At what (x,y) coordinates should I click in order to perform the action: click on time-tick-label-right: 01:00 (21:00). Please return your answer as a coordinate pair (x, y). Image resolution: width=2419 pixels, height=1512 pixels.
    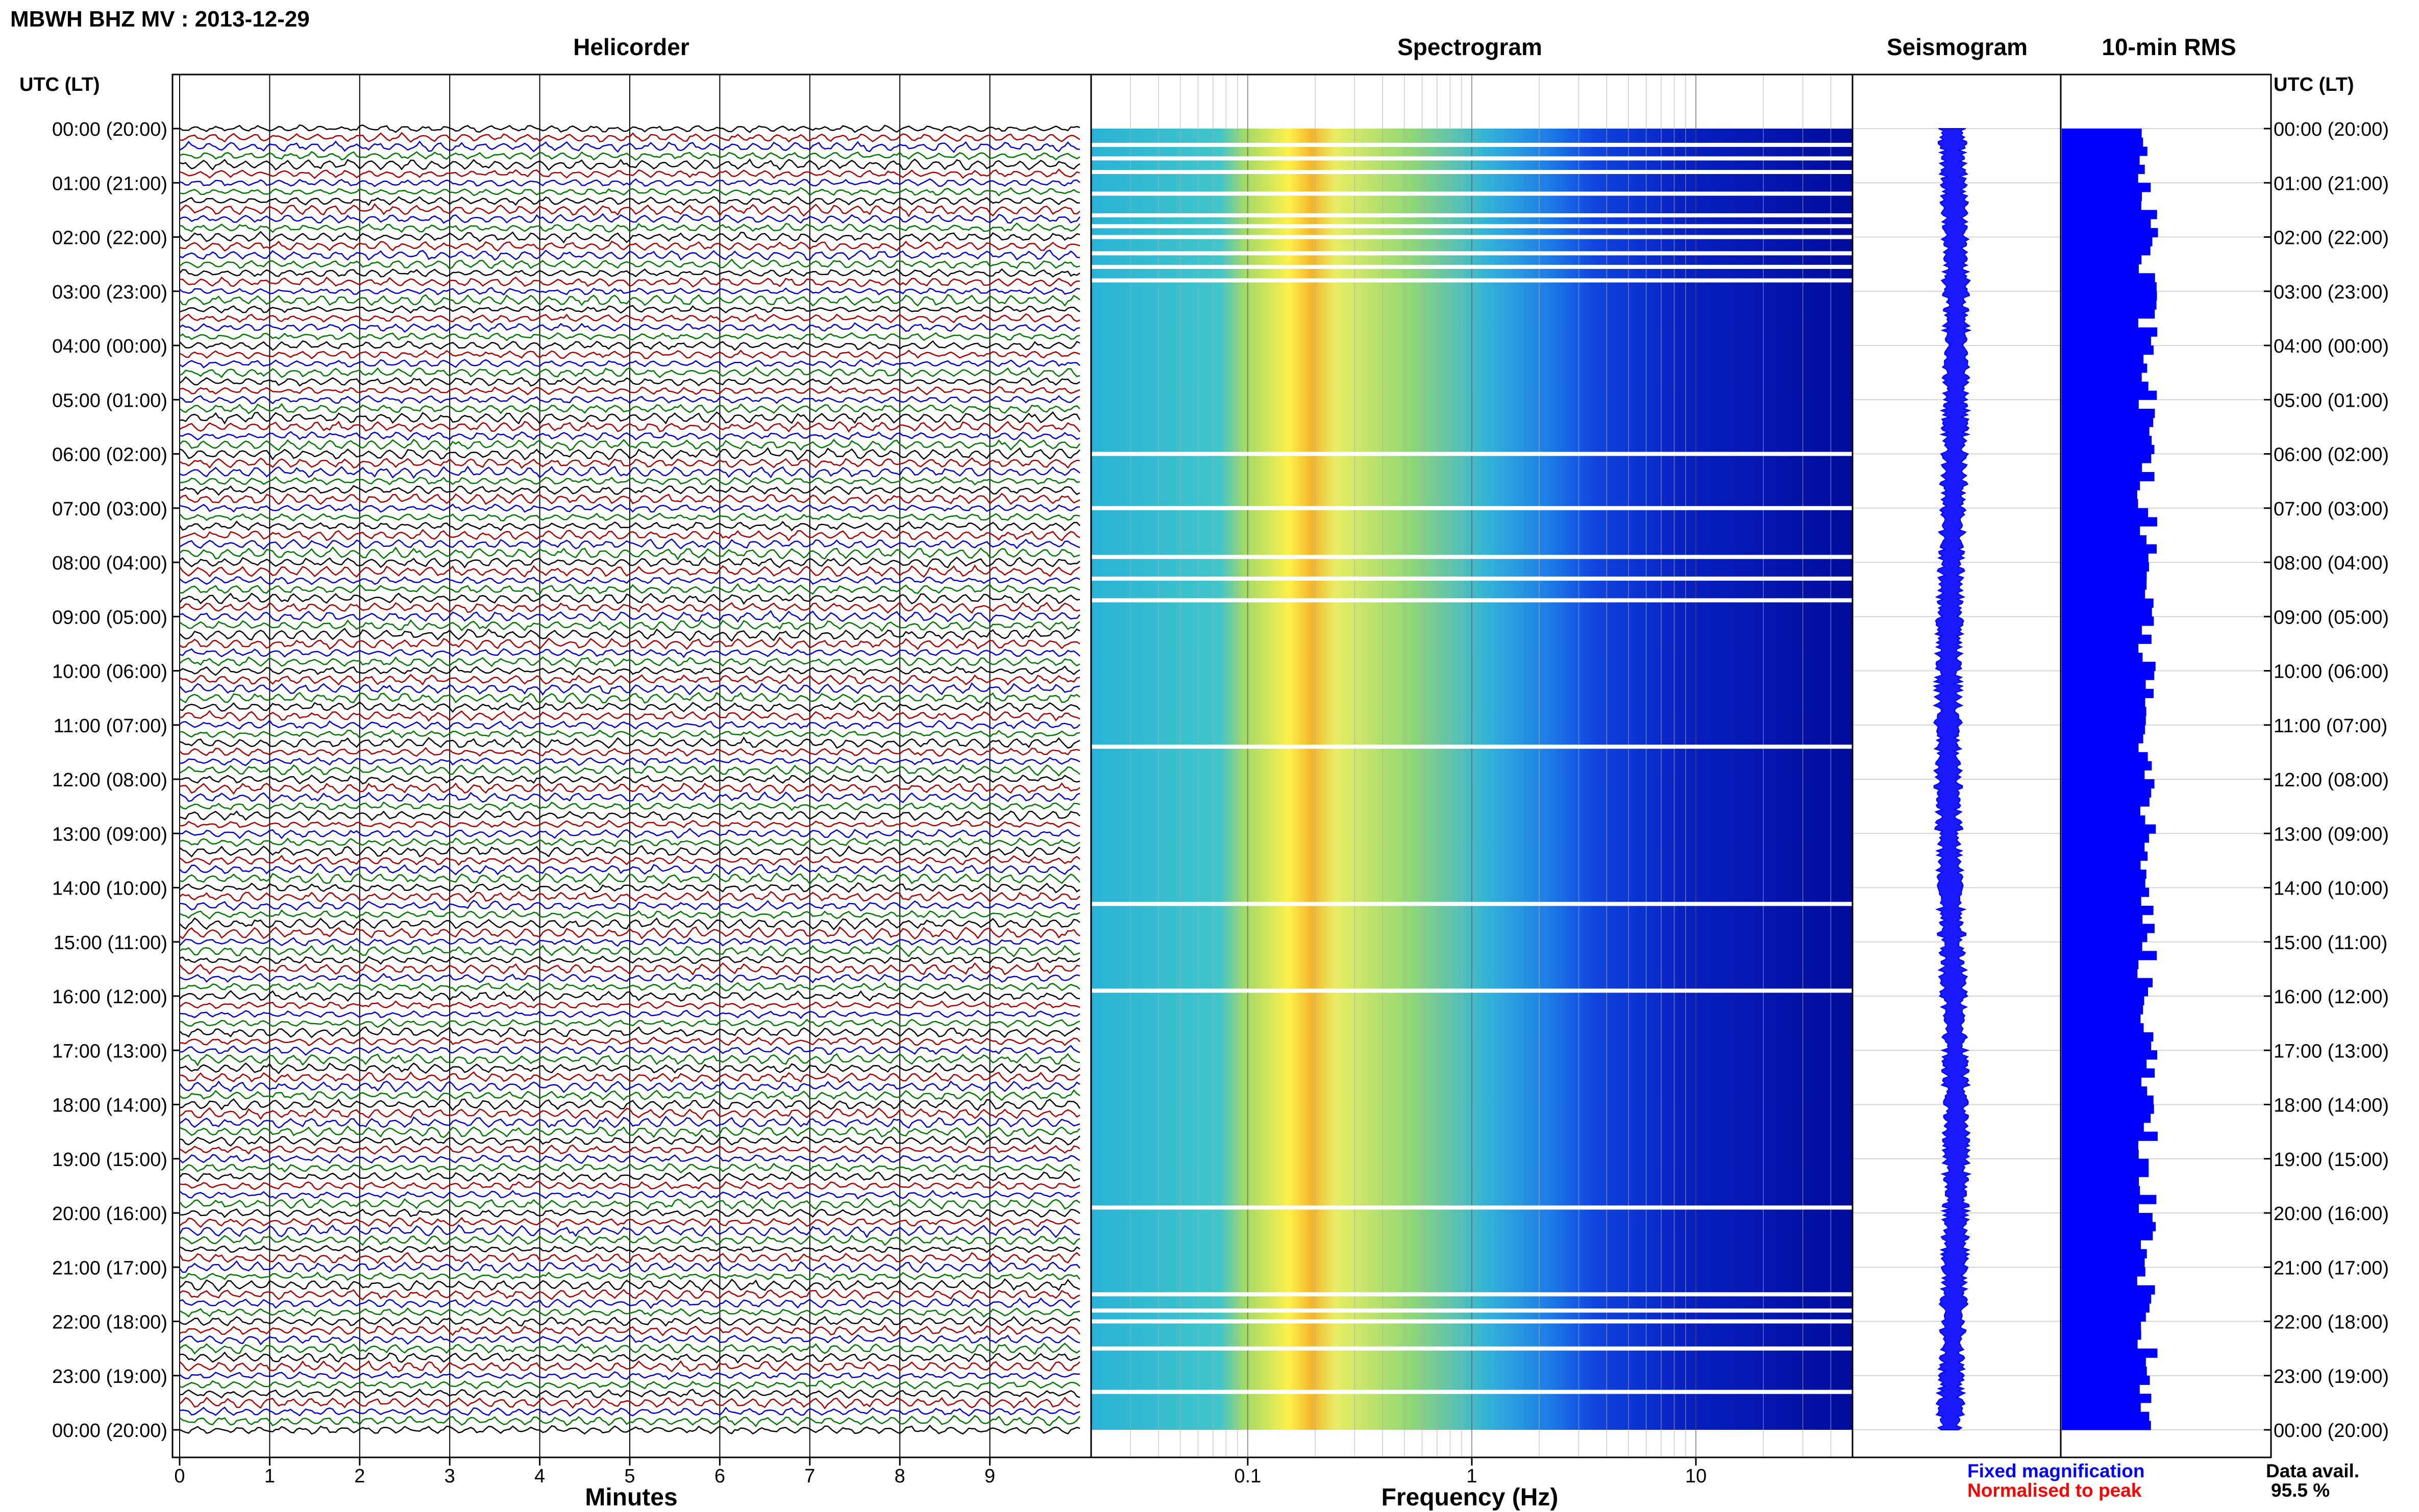
    Looking at the image, I should click on (2331, 183).